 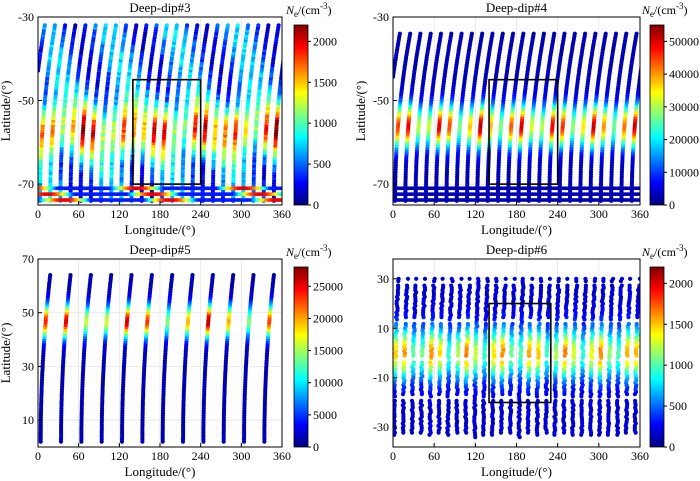 I want to click on scatter-points, so click(x=157, y=358).